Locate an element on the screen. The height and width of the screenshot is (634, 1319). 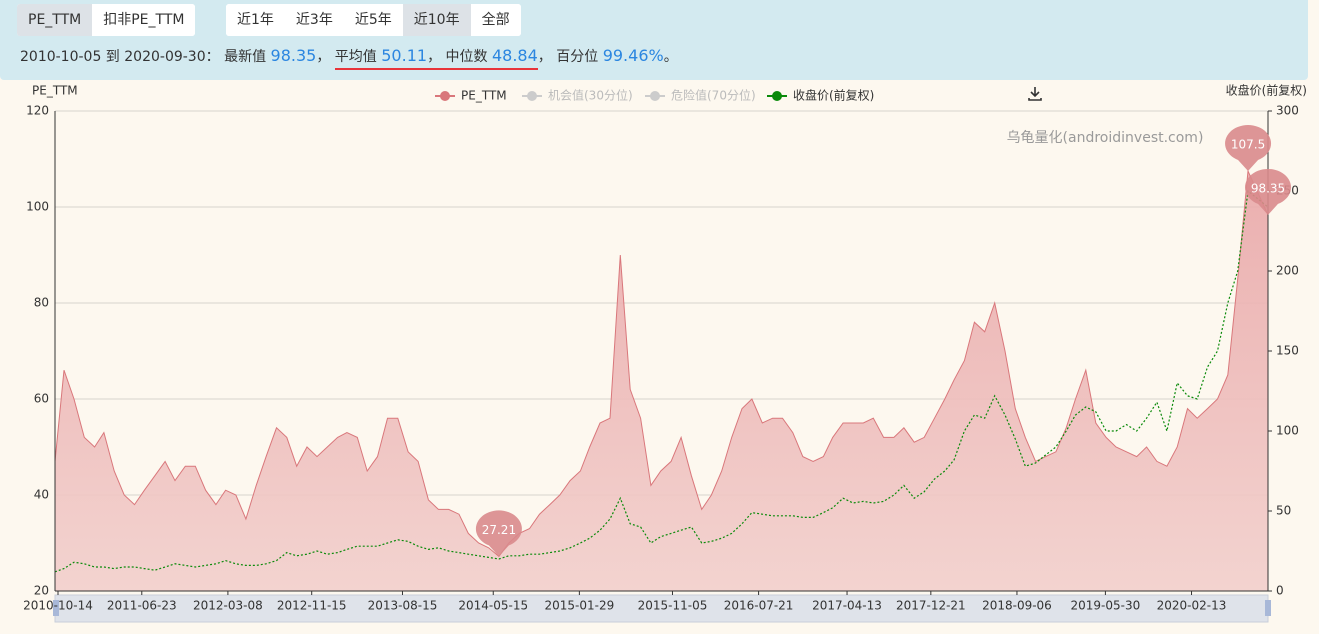
pin: 98.35 is located at coordinates (1268, 191).